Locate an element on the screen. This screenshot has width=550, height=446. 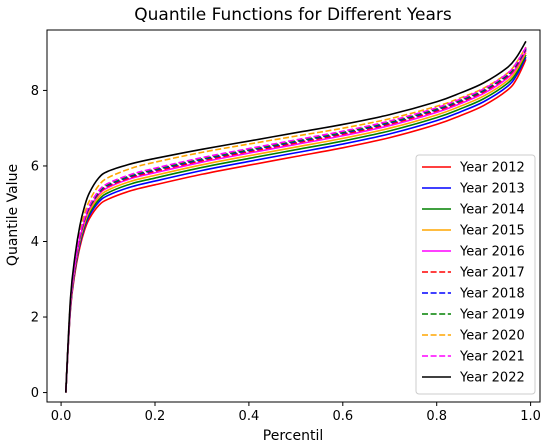
y-axis-label: Quantile Value is located at coordinates (13, 215).